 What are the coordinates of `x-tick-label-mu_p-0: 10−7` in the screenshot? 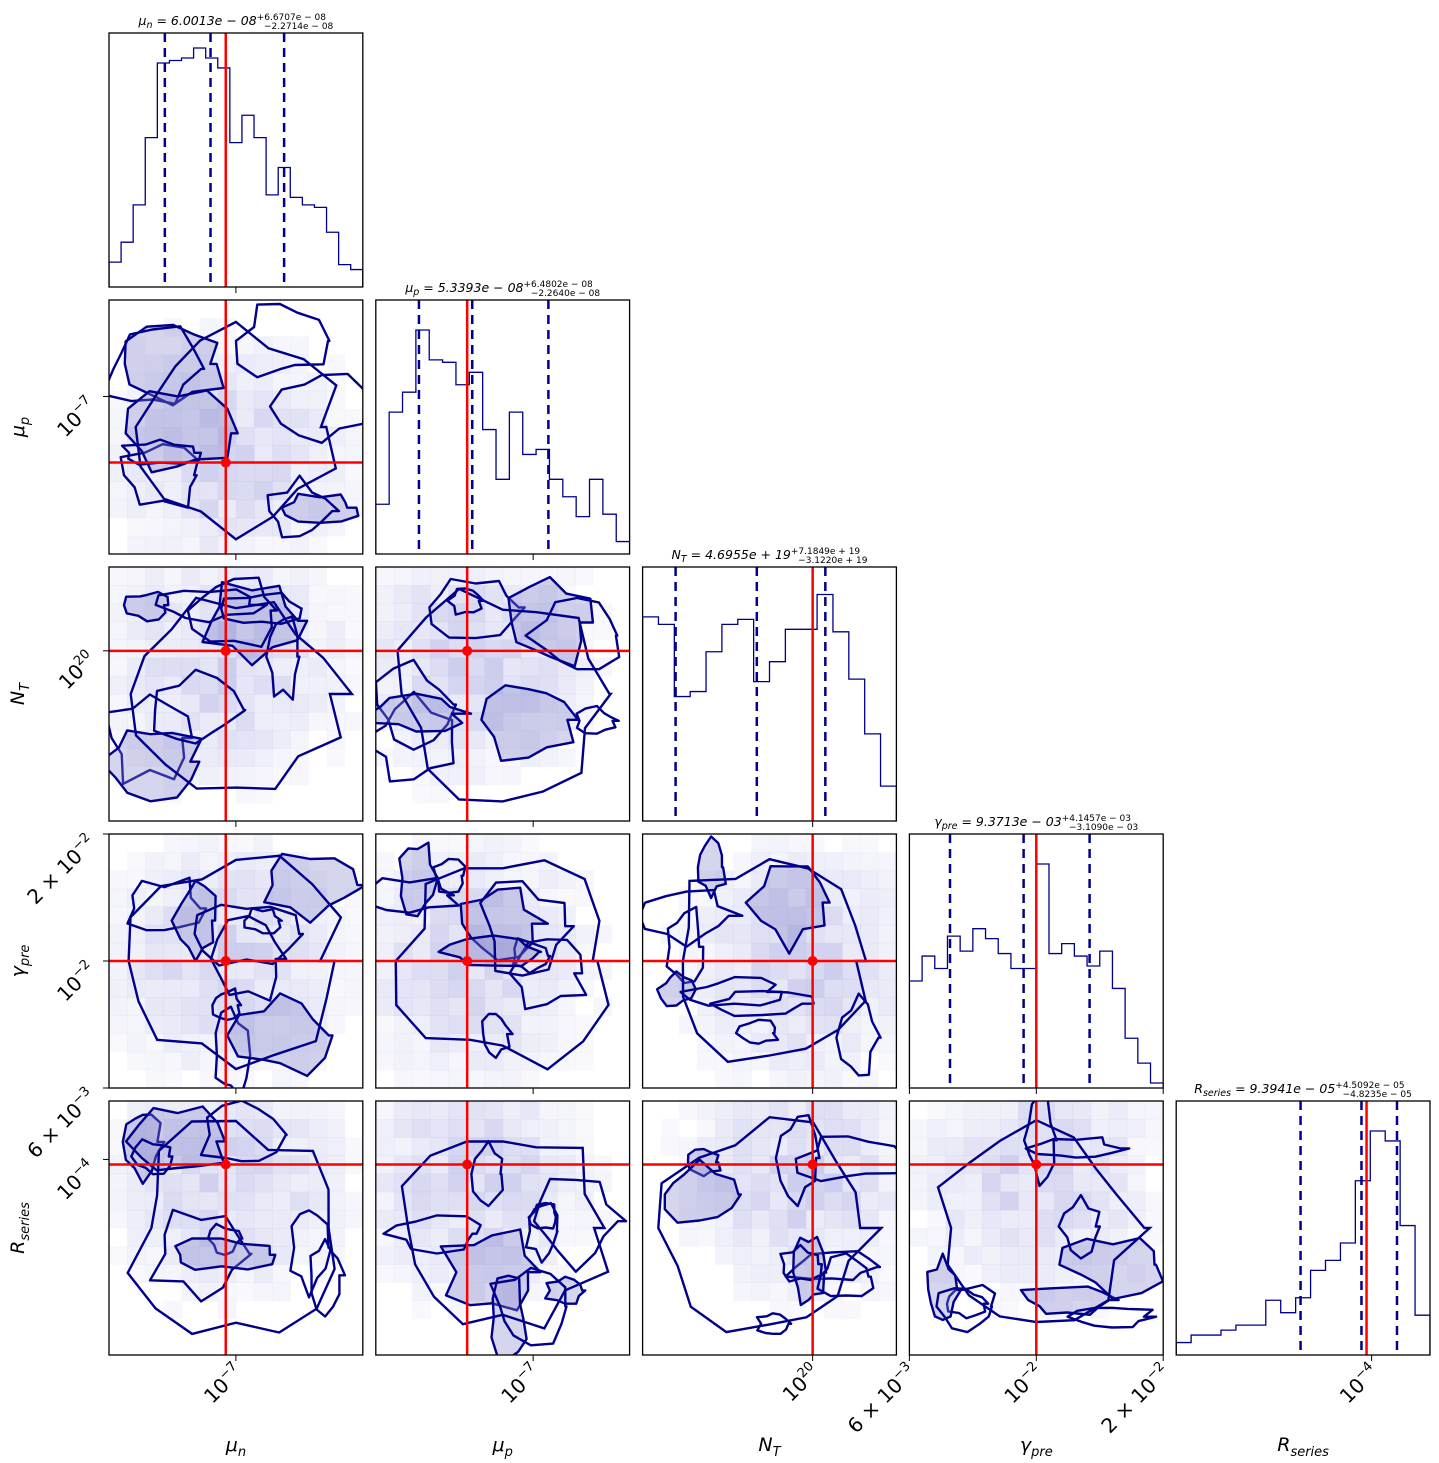 It's located at (519, 1383).